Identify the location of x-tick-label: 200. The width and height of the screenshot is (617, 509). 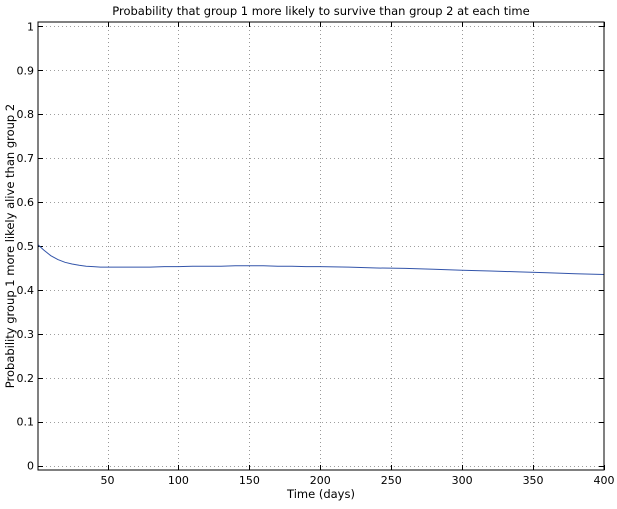
(320, 480).